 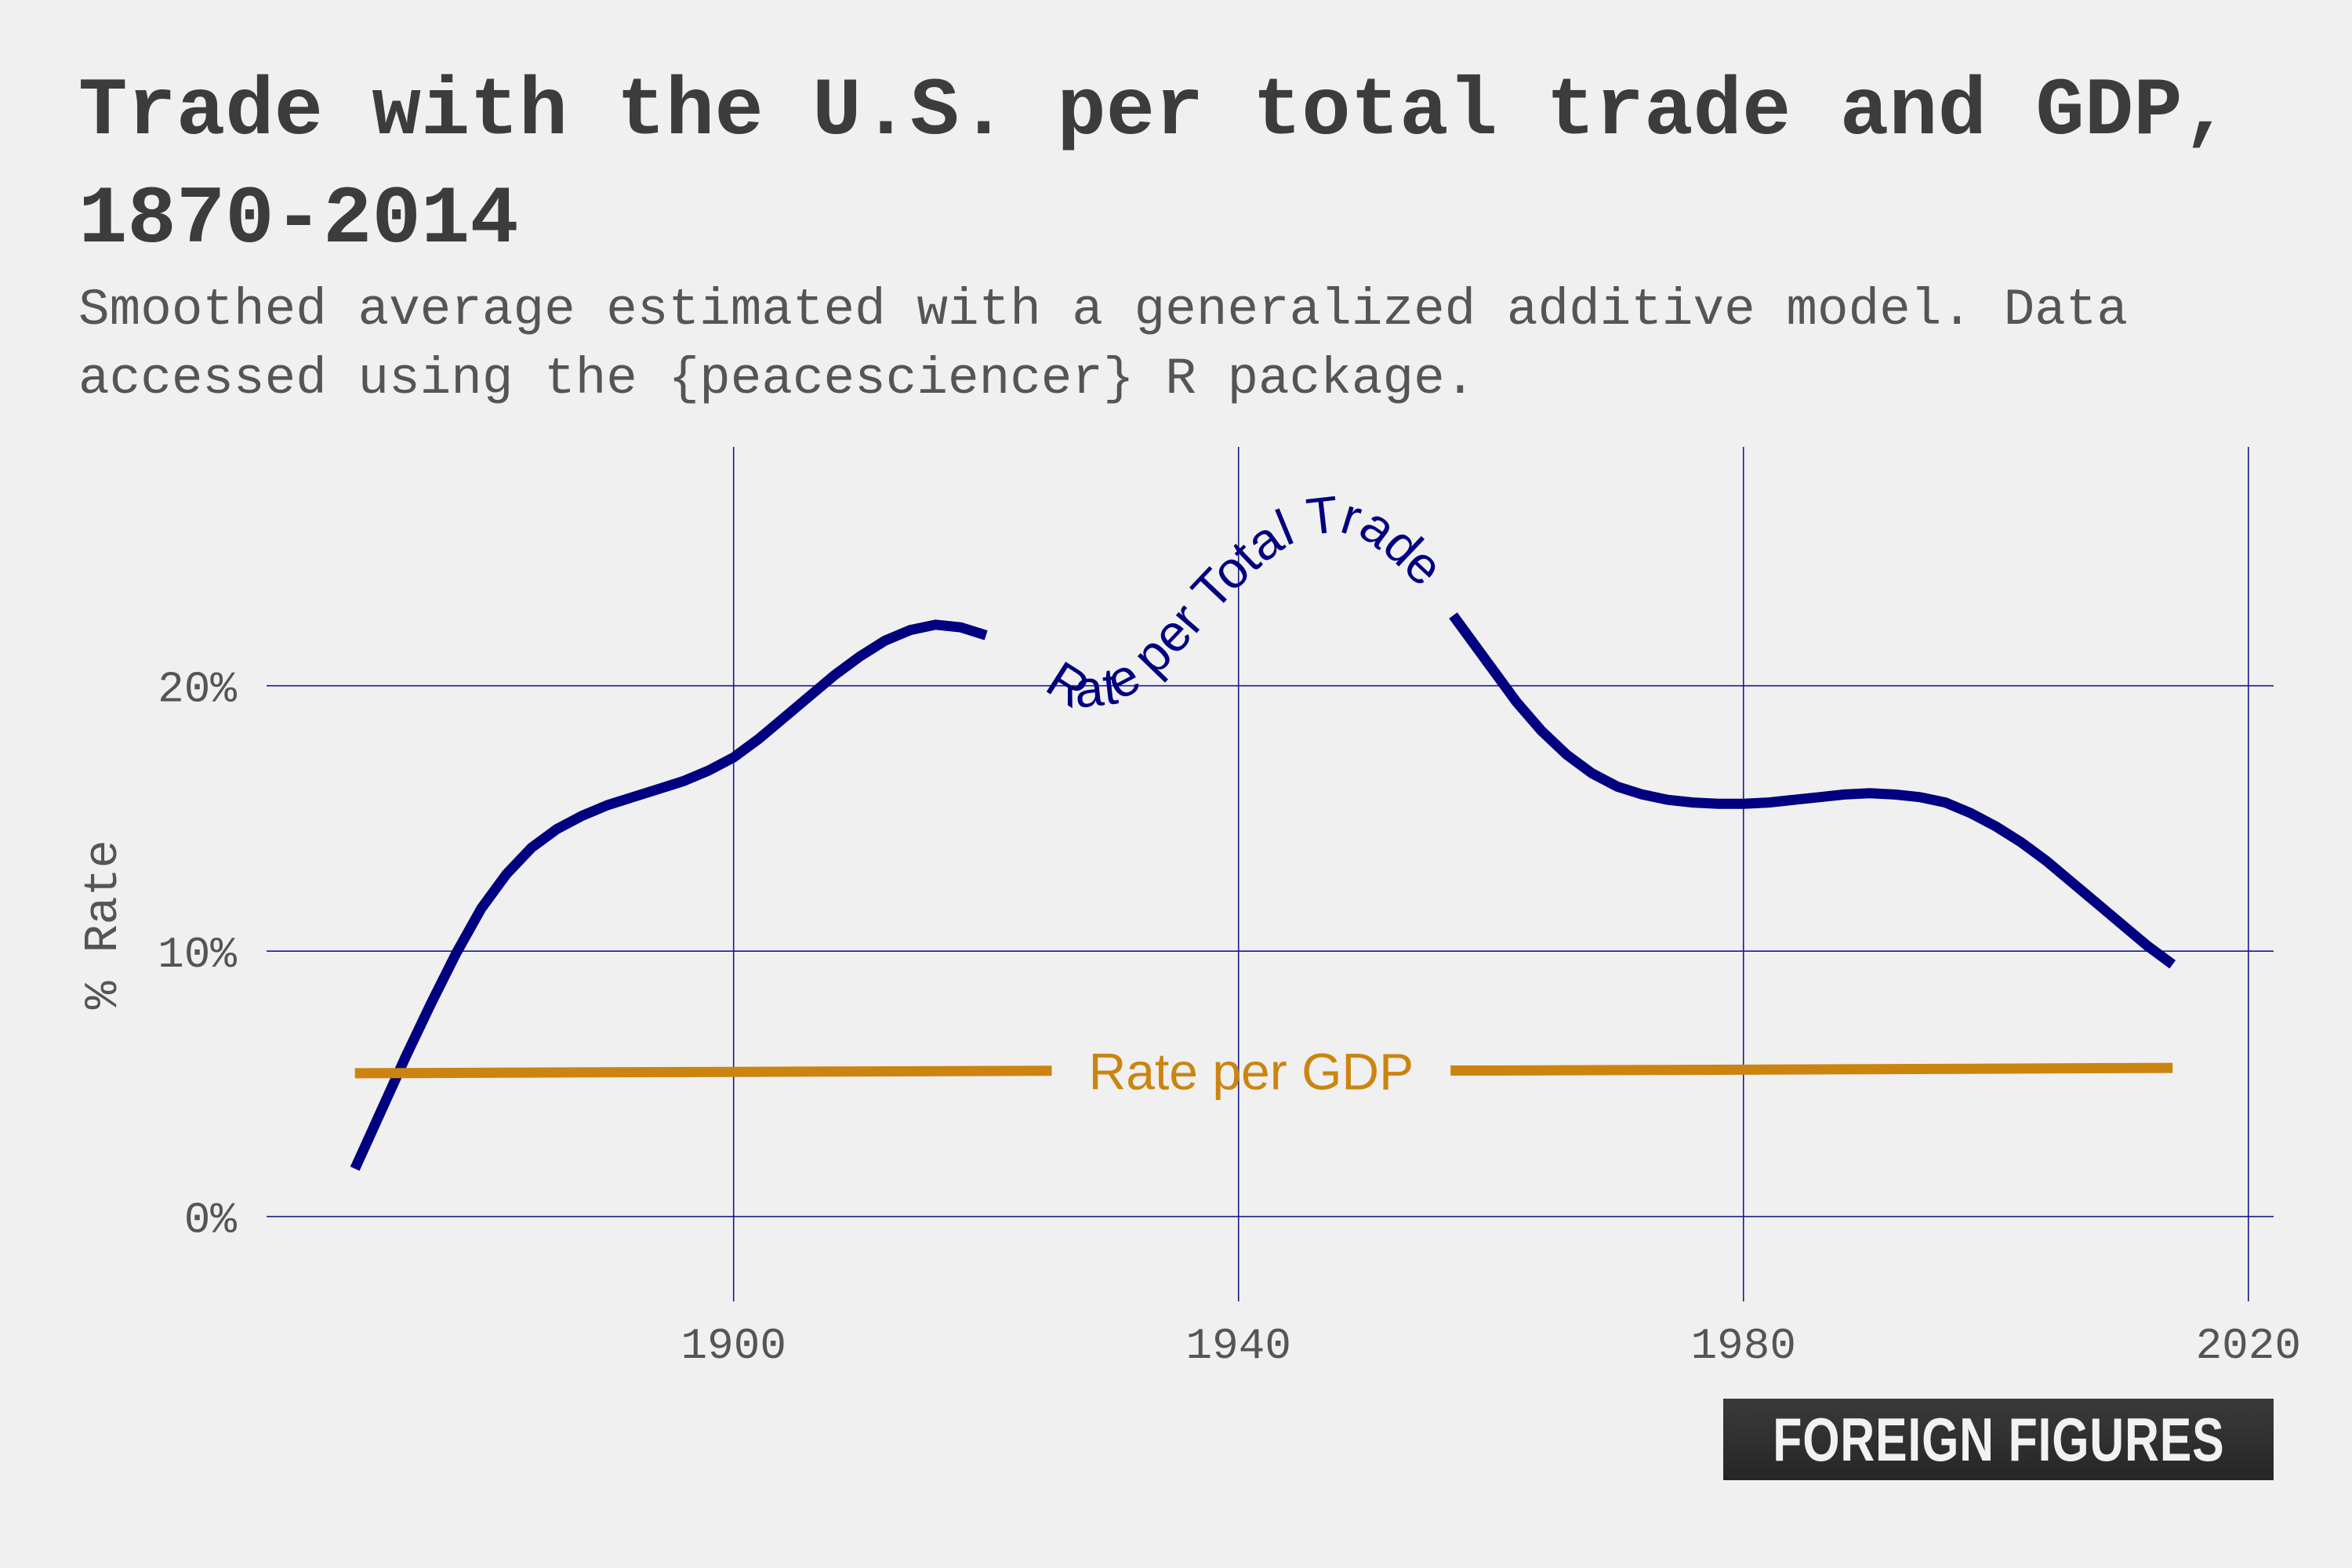 What do you see at coordinates (1246, 601) in the screenshot?
I see `series-label-rate-per-total-trade: Rate per Total Trade` at bounding box center [1246, 601].